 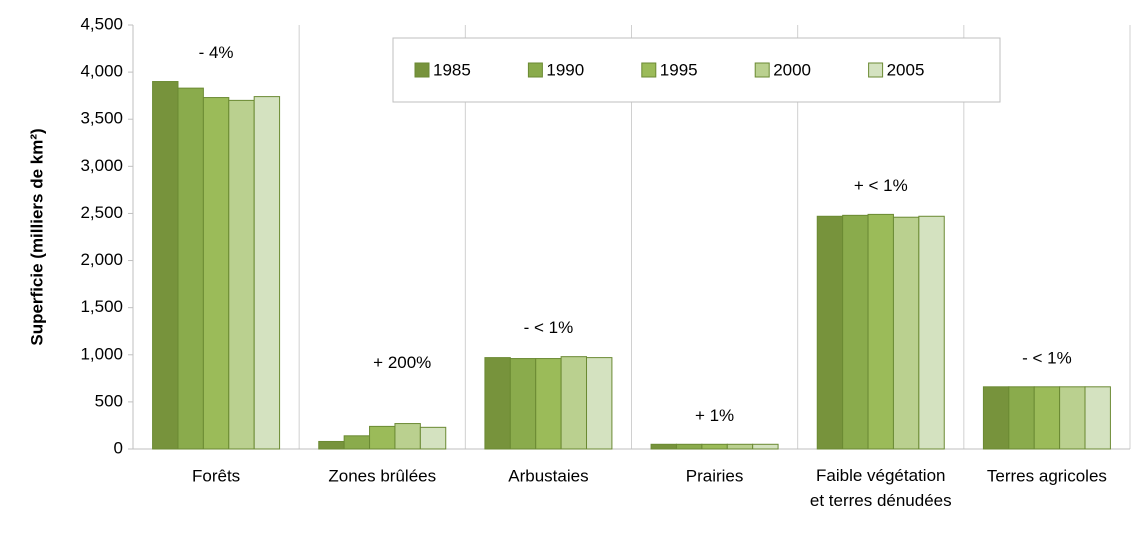 What do you see at coordinates (36, 236) in the screenshot?
I see `y-axis-label: Superficie (milliers de km²)` at bounding box center [36, 236].